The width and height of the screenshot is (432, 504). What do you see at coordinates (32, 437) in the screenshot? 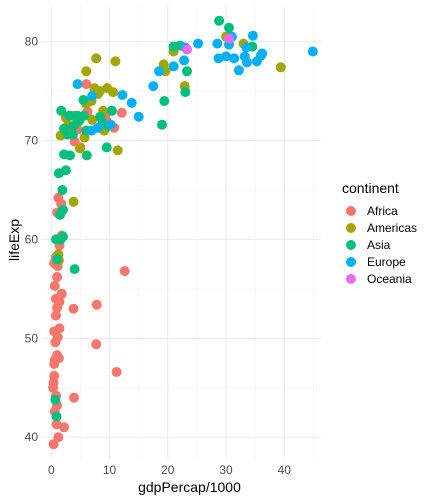
I see `y-tick-label: 40` at bounding box center [32, 437].